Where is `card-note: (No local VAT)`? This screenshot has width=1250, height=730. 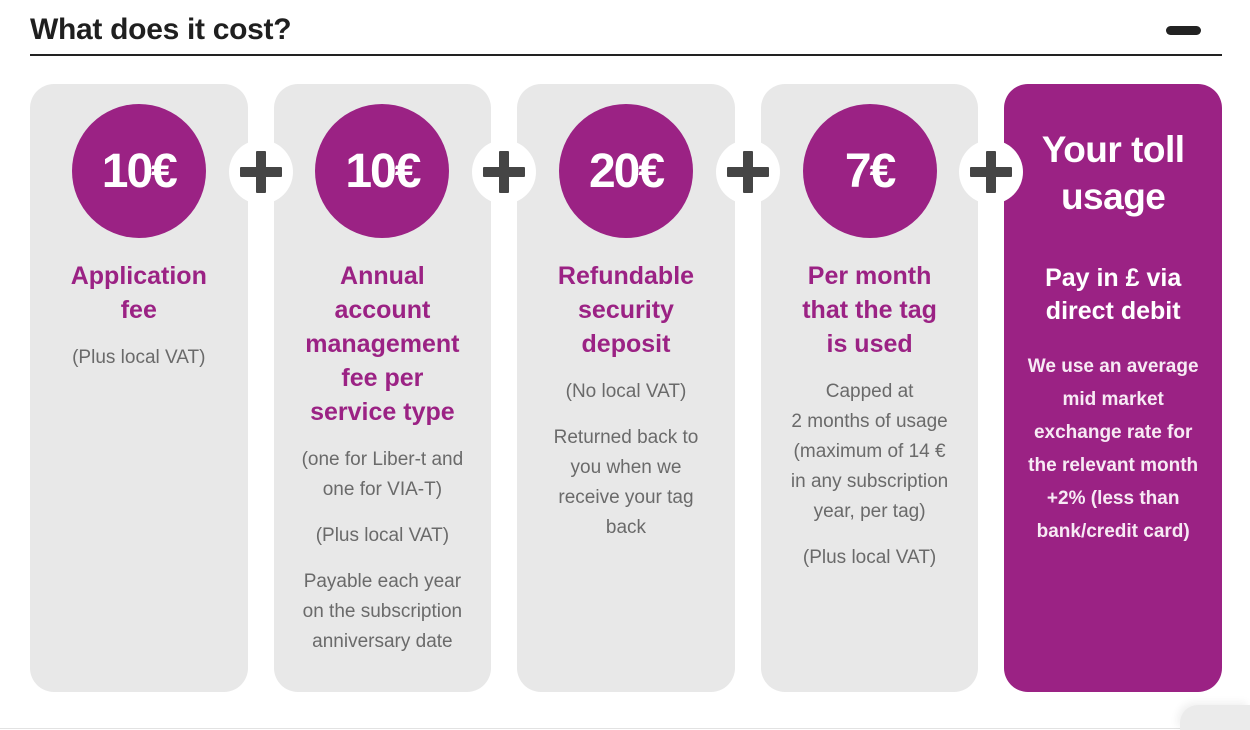 card-note: (No local VAT) is located at coordinates (626, 391).